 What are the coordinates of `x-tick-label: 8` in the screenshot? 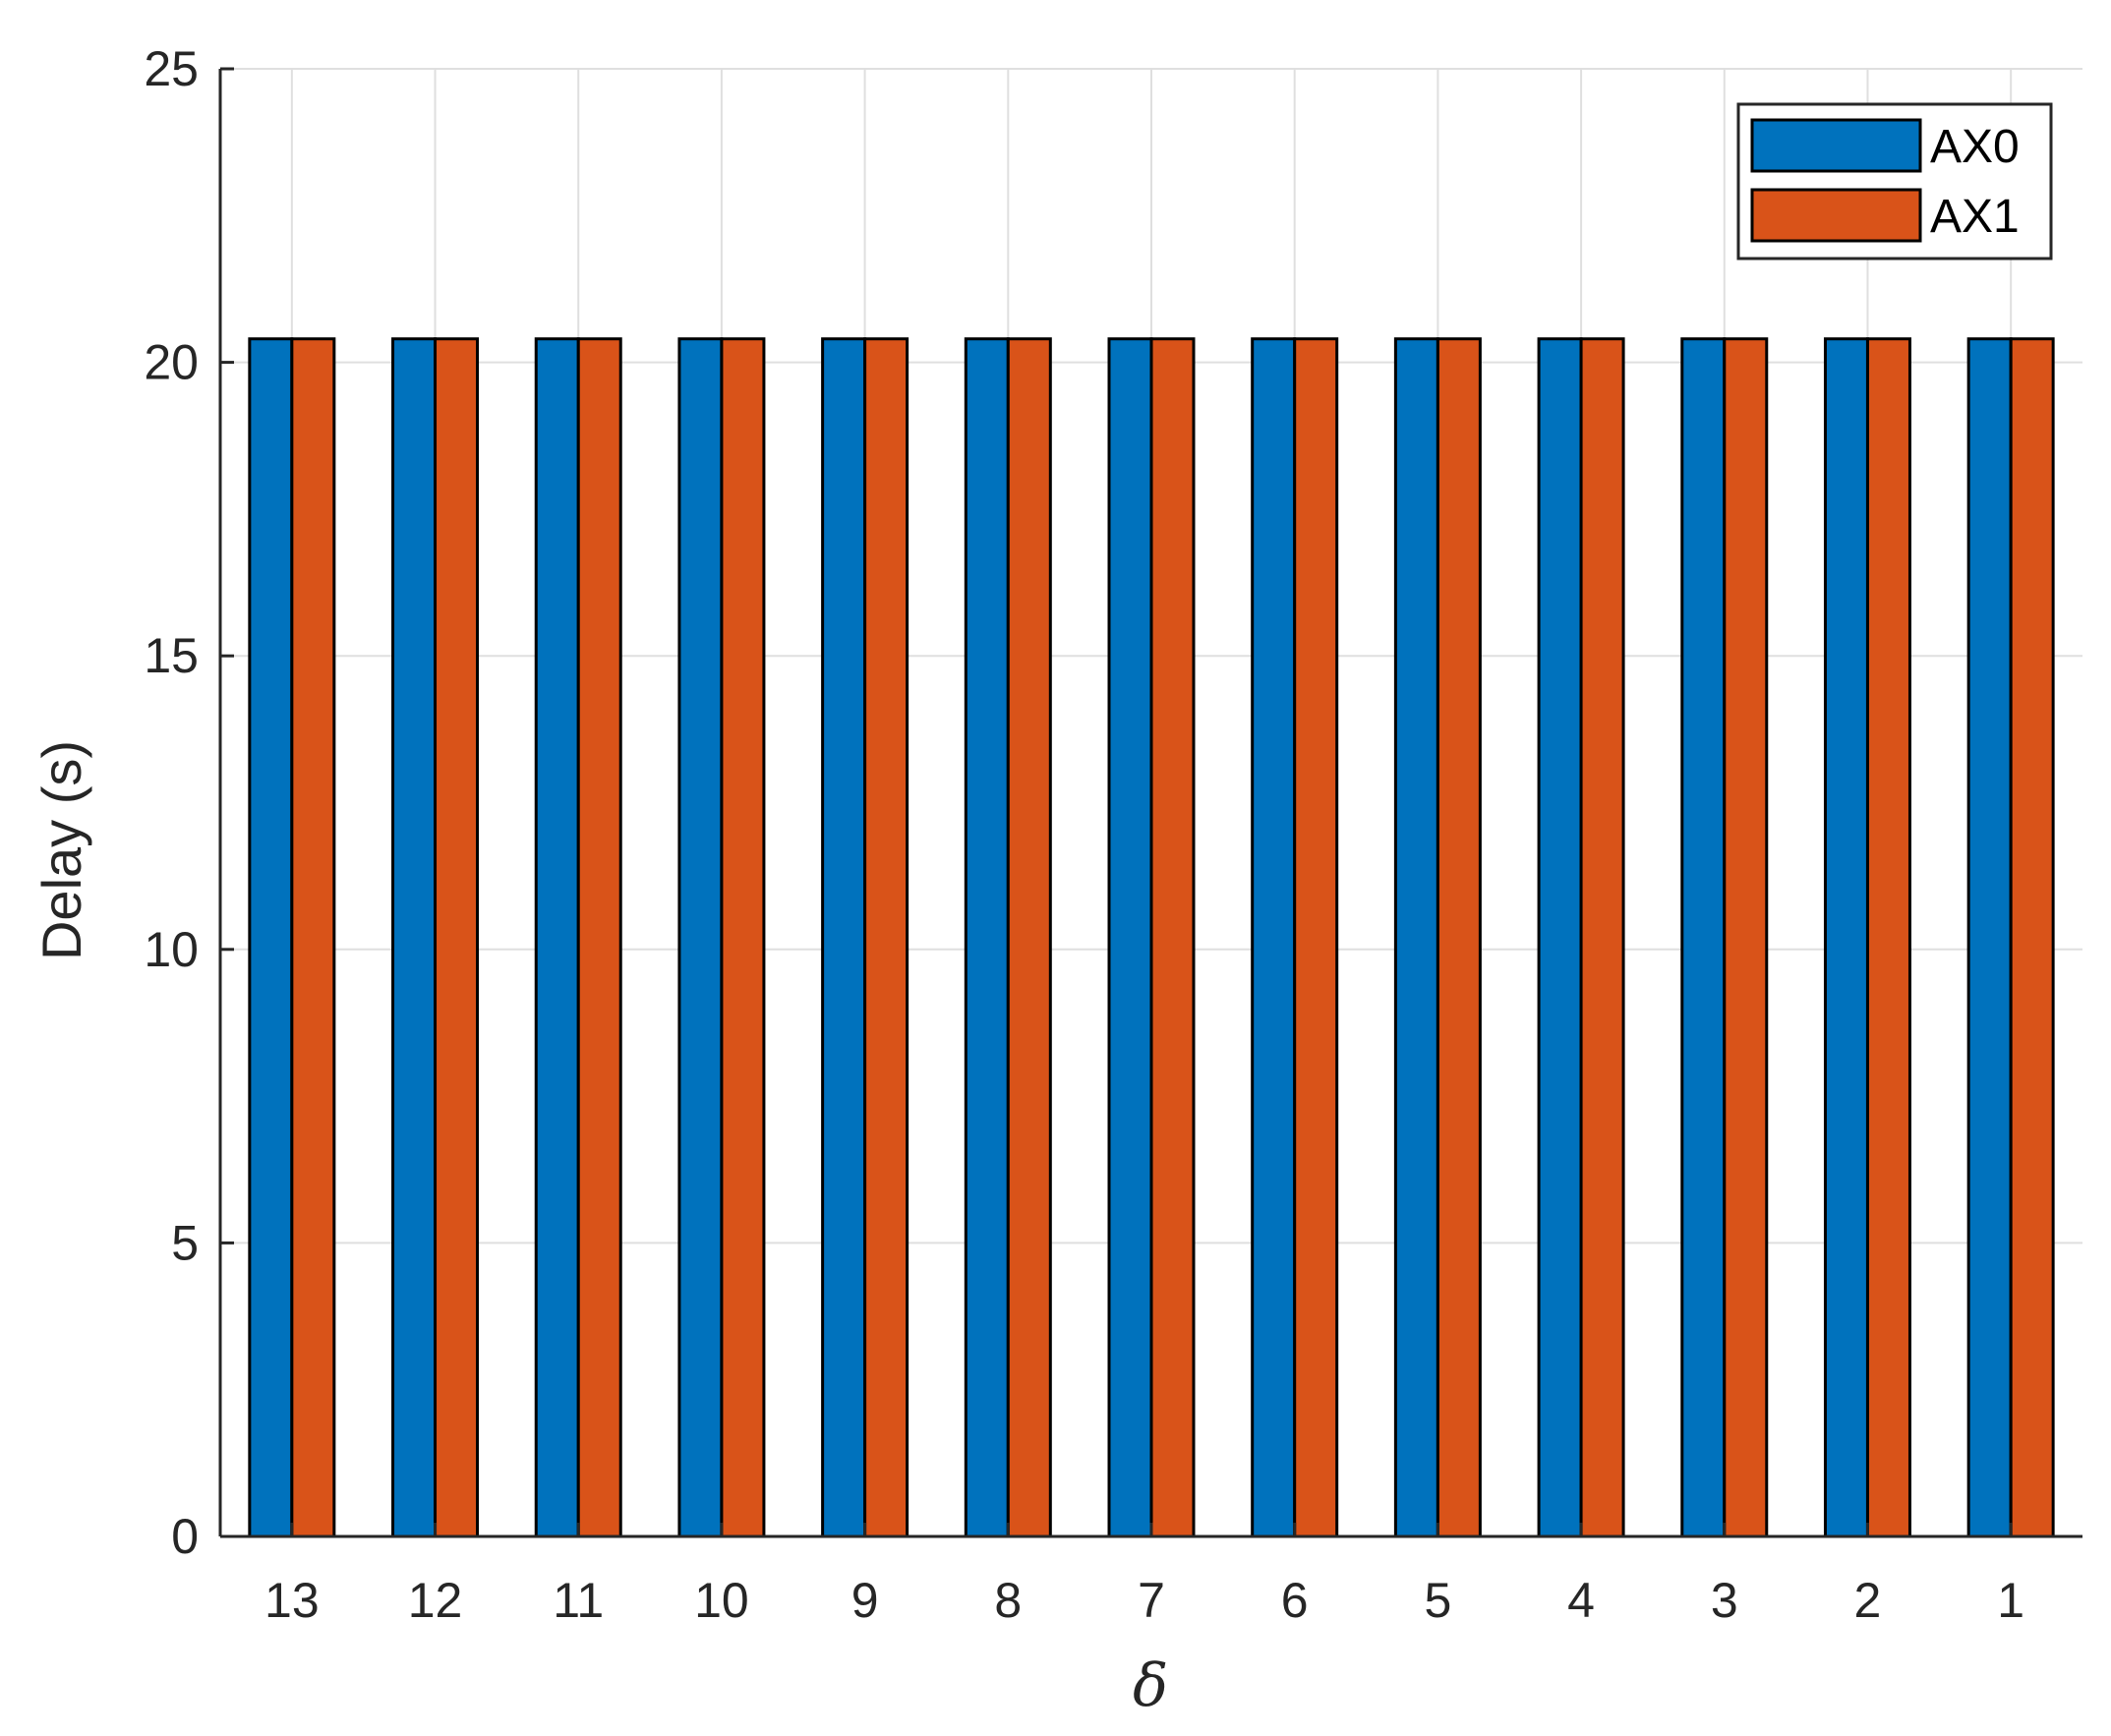 It's located at (1008, 1600).